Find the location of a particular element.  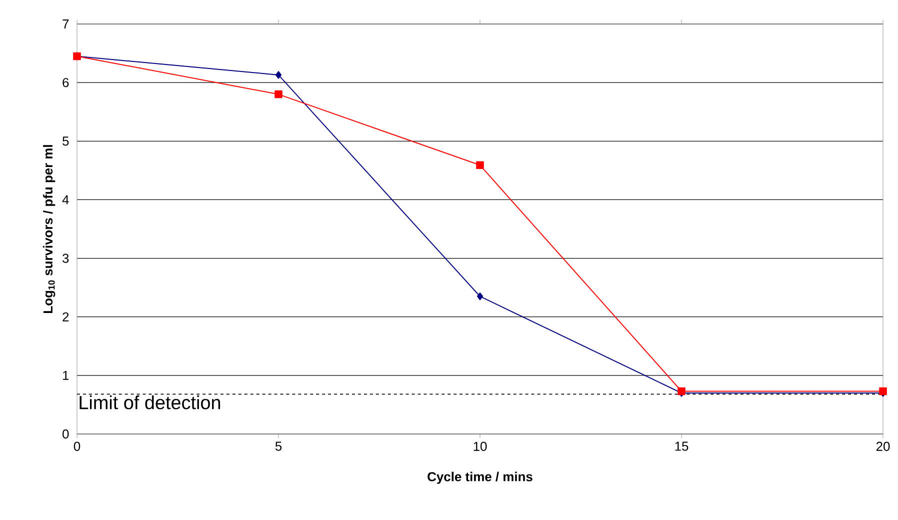

x-tick-label: 5 is located at coordinates (278, 446).